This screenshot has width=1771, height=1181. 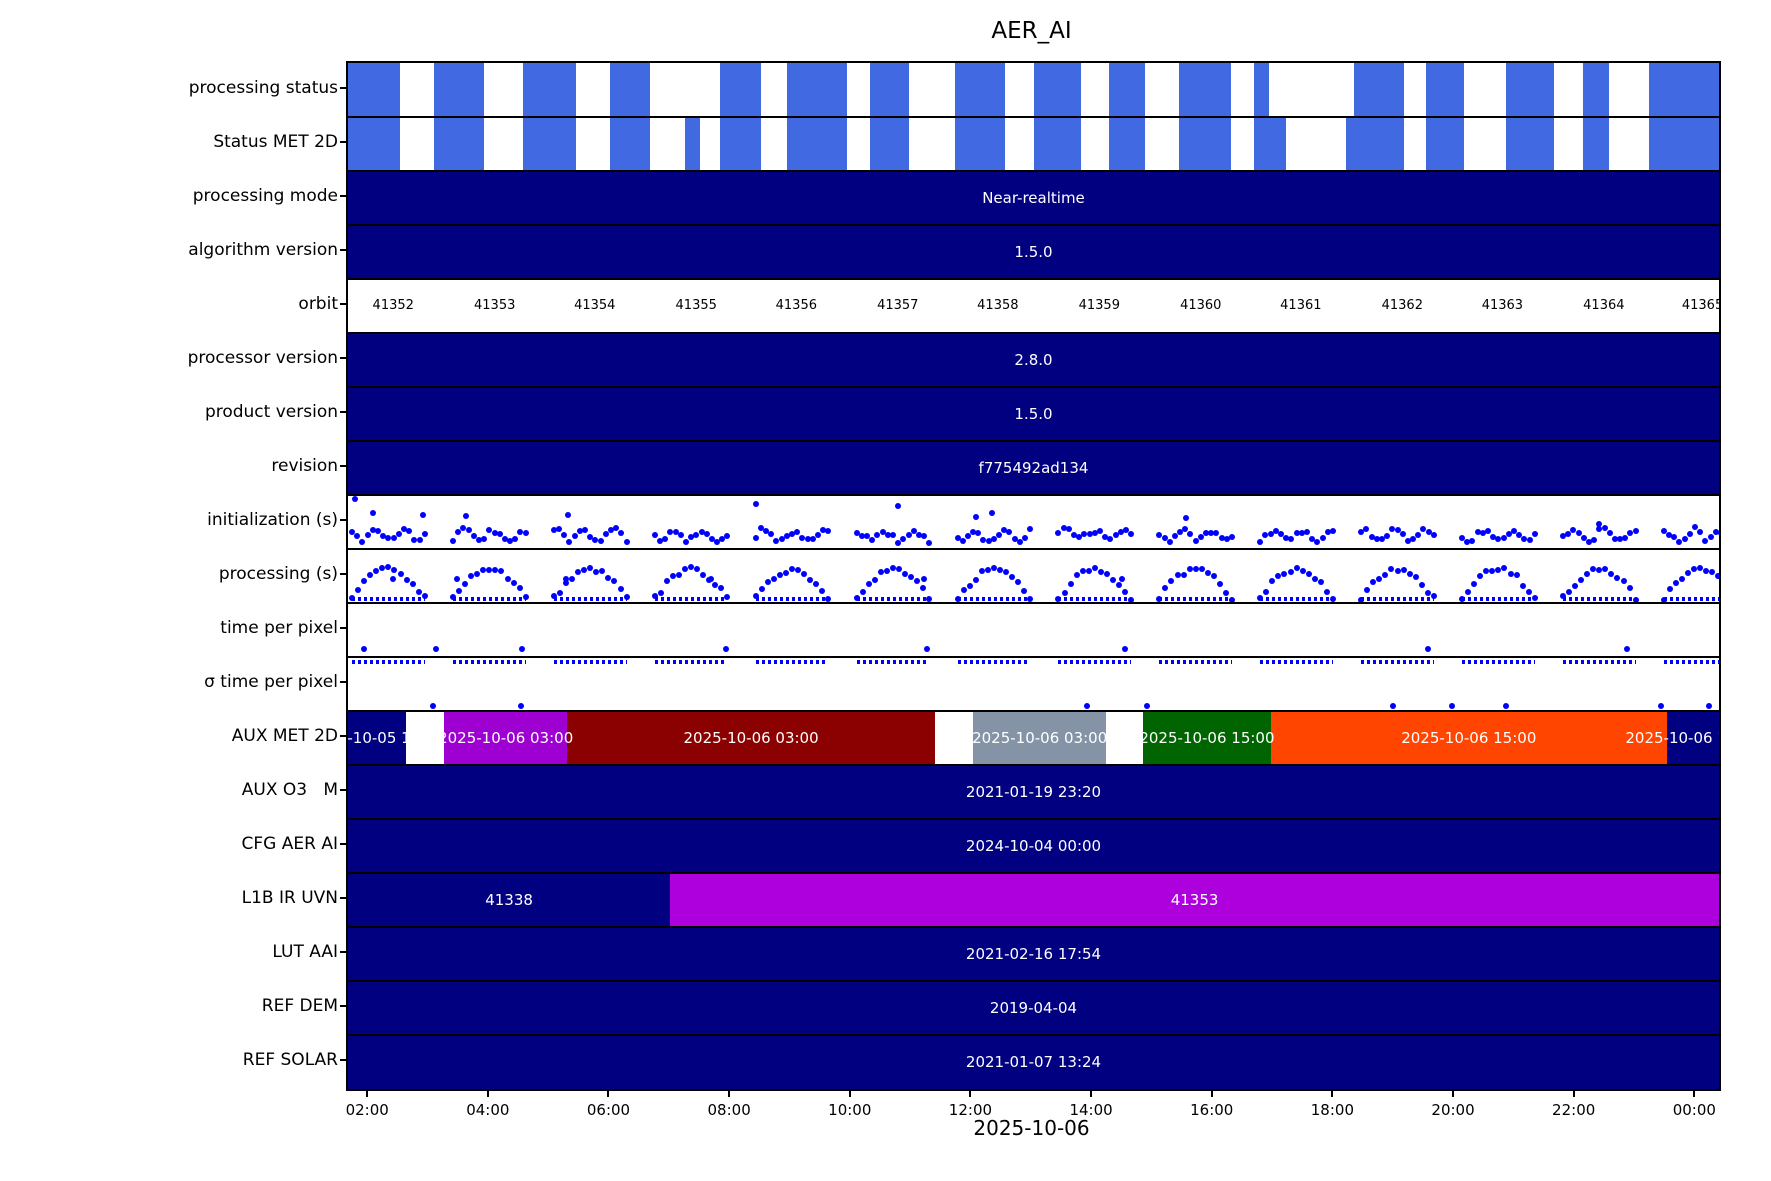 What do you see at coordinates (272, 520) in the screenshot?
I see `row-label: initialization (s)` at bounding box center [272, 520].